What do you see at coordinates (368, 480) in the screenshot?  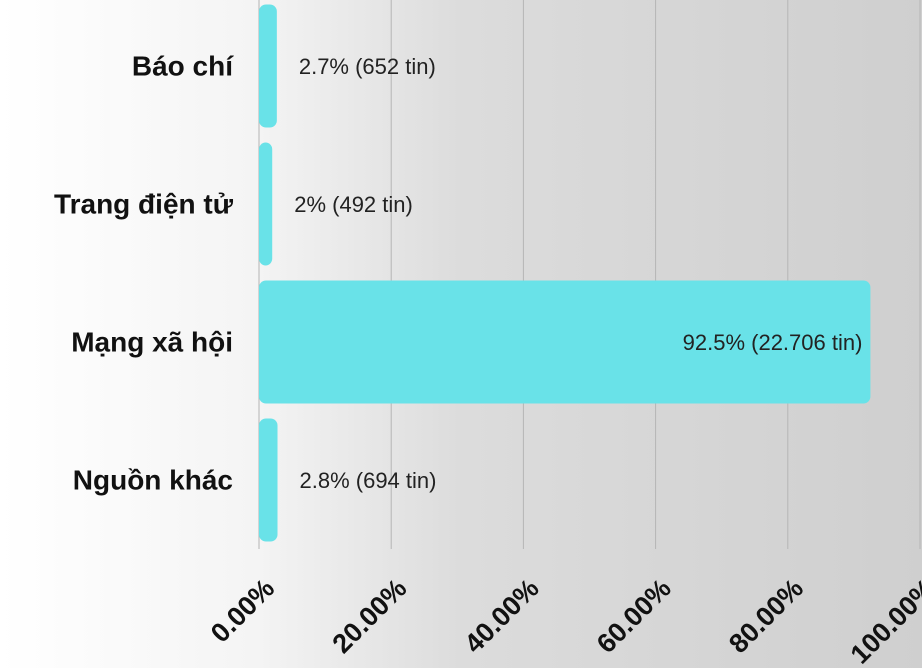 I see `value-label: 2.8% (694 tin)` at bounding box center [368, 480].